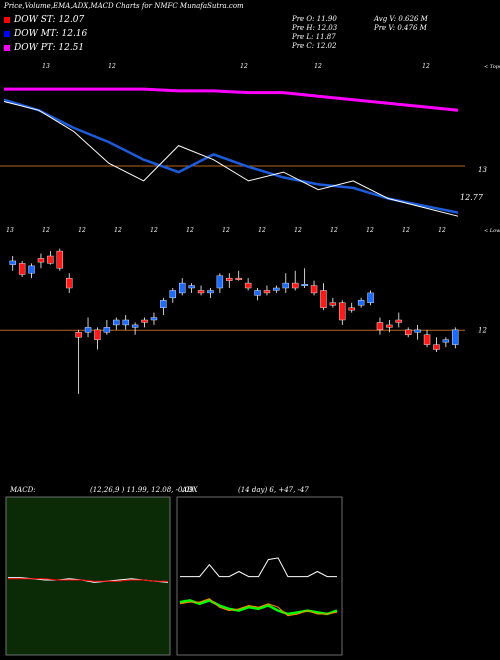 The image size is (500, 660). Describe the element at coordinates (400, 28) in the screenshot. I see `prev-volume: Pre V: 0.476 M` at that location.